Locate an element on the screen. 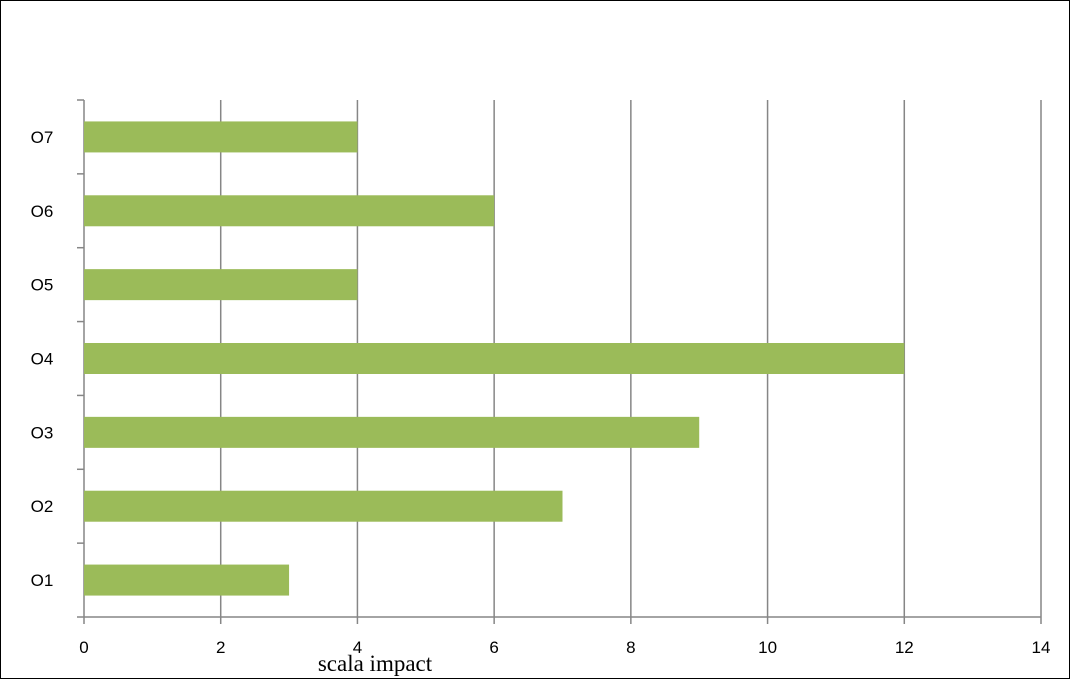 Image resolution: width=1070 pixels, height=679 pixels. x-tick-label: 6 is located at coordinates (493, 647).